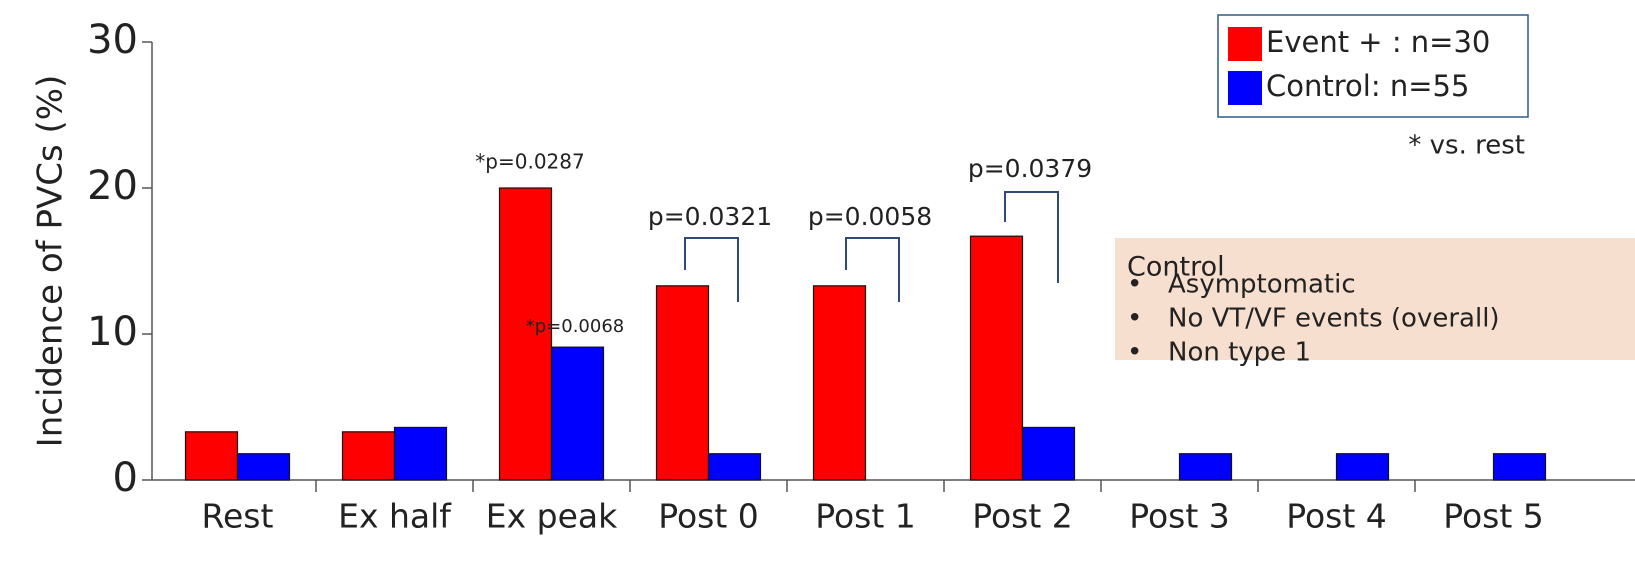 The width and height of the screenshot is (1635, 562). I want to click on legend-box, so click(1373, 66).